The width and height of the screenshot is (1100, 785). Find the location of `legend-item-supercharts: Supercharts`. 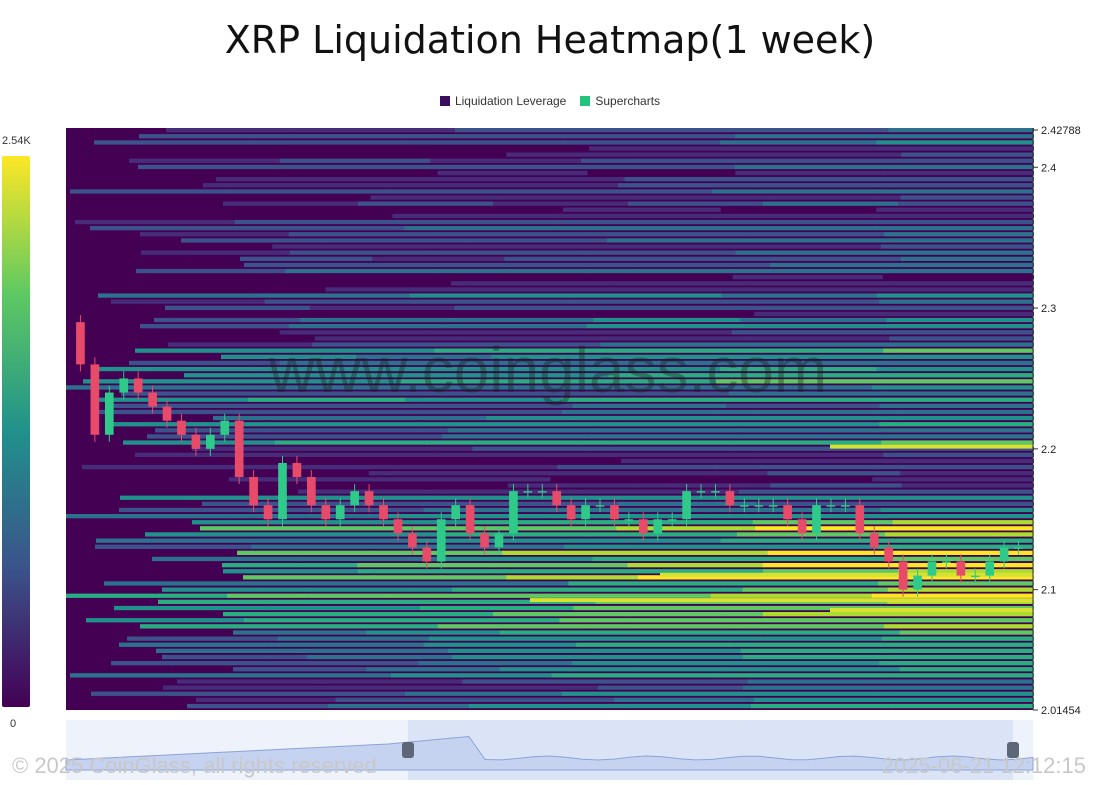

legend-item-supercharts: Supercharts is located at coordinates (620, 101).